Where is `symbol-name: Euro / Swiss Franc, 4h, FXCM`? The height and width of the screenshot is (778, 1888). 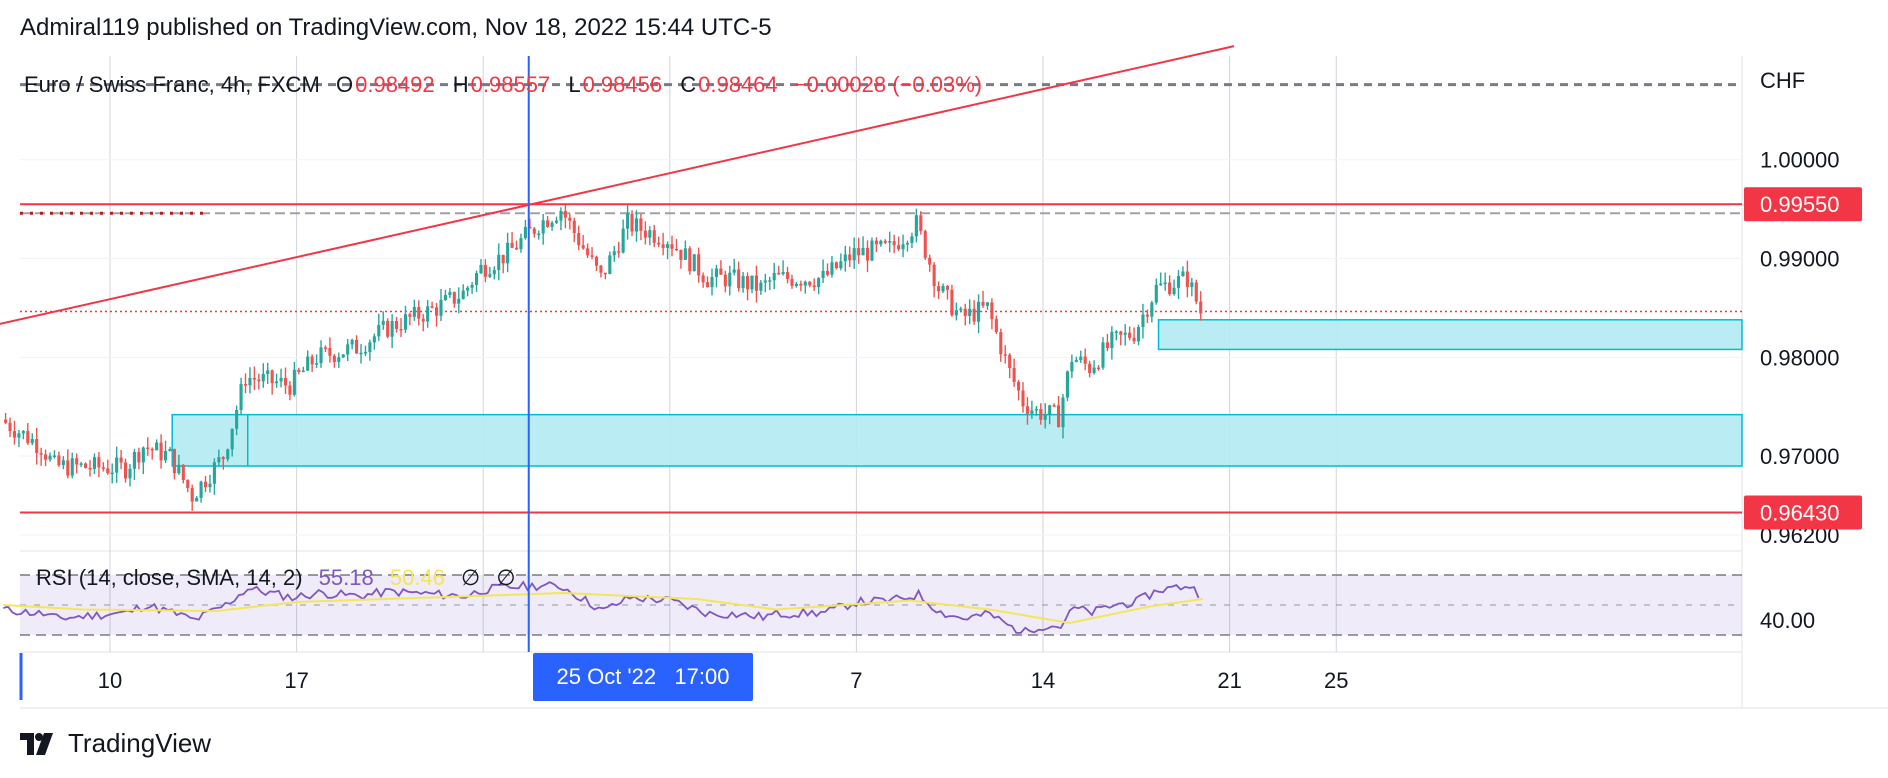
symbol-name: Euro / Swiss Franc, 4h, FXCM is located at coordinates (172, 84).